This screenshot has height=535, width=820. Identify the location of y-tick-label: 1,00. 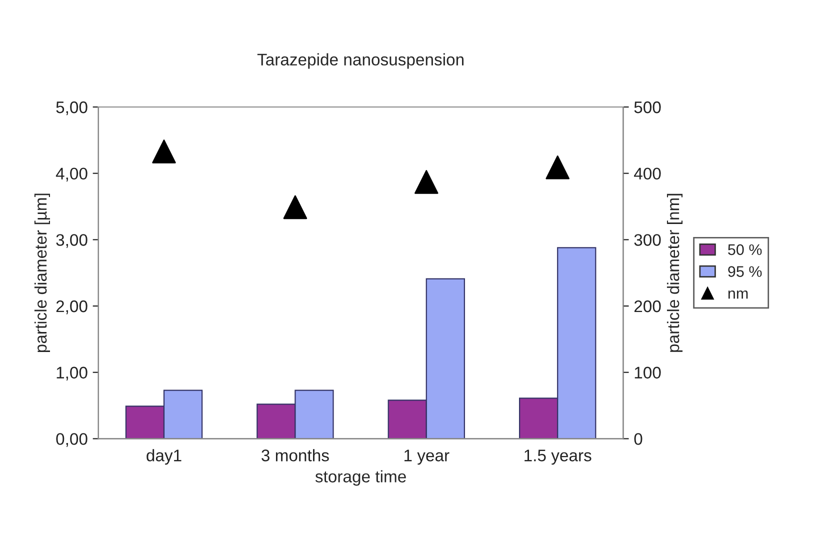
(72, 373).